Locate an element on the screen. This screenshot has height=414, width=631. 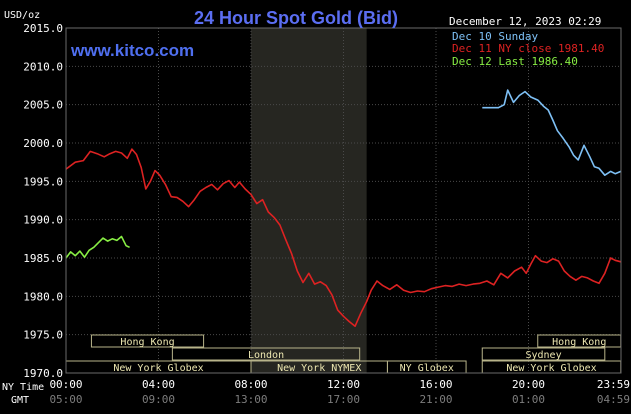
x-tick-label-gmt: 01:00 is located at coordinates (528, 399).